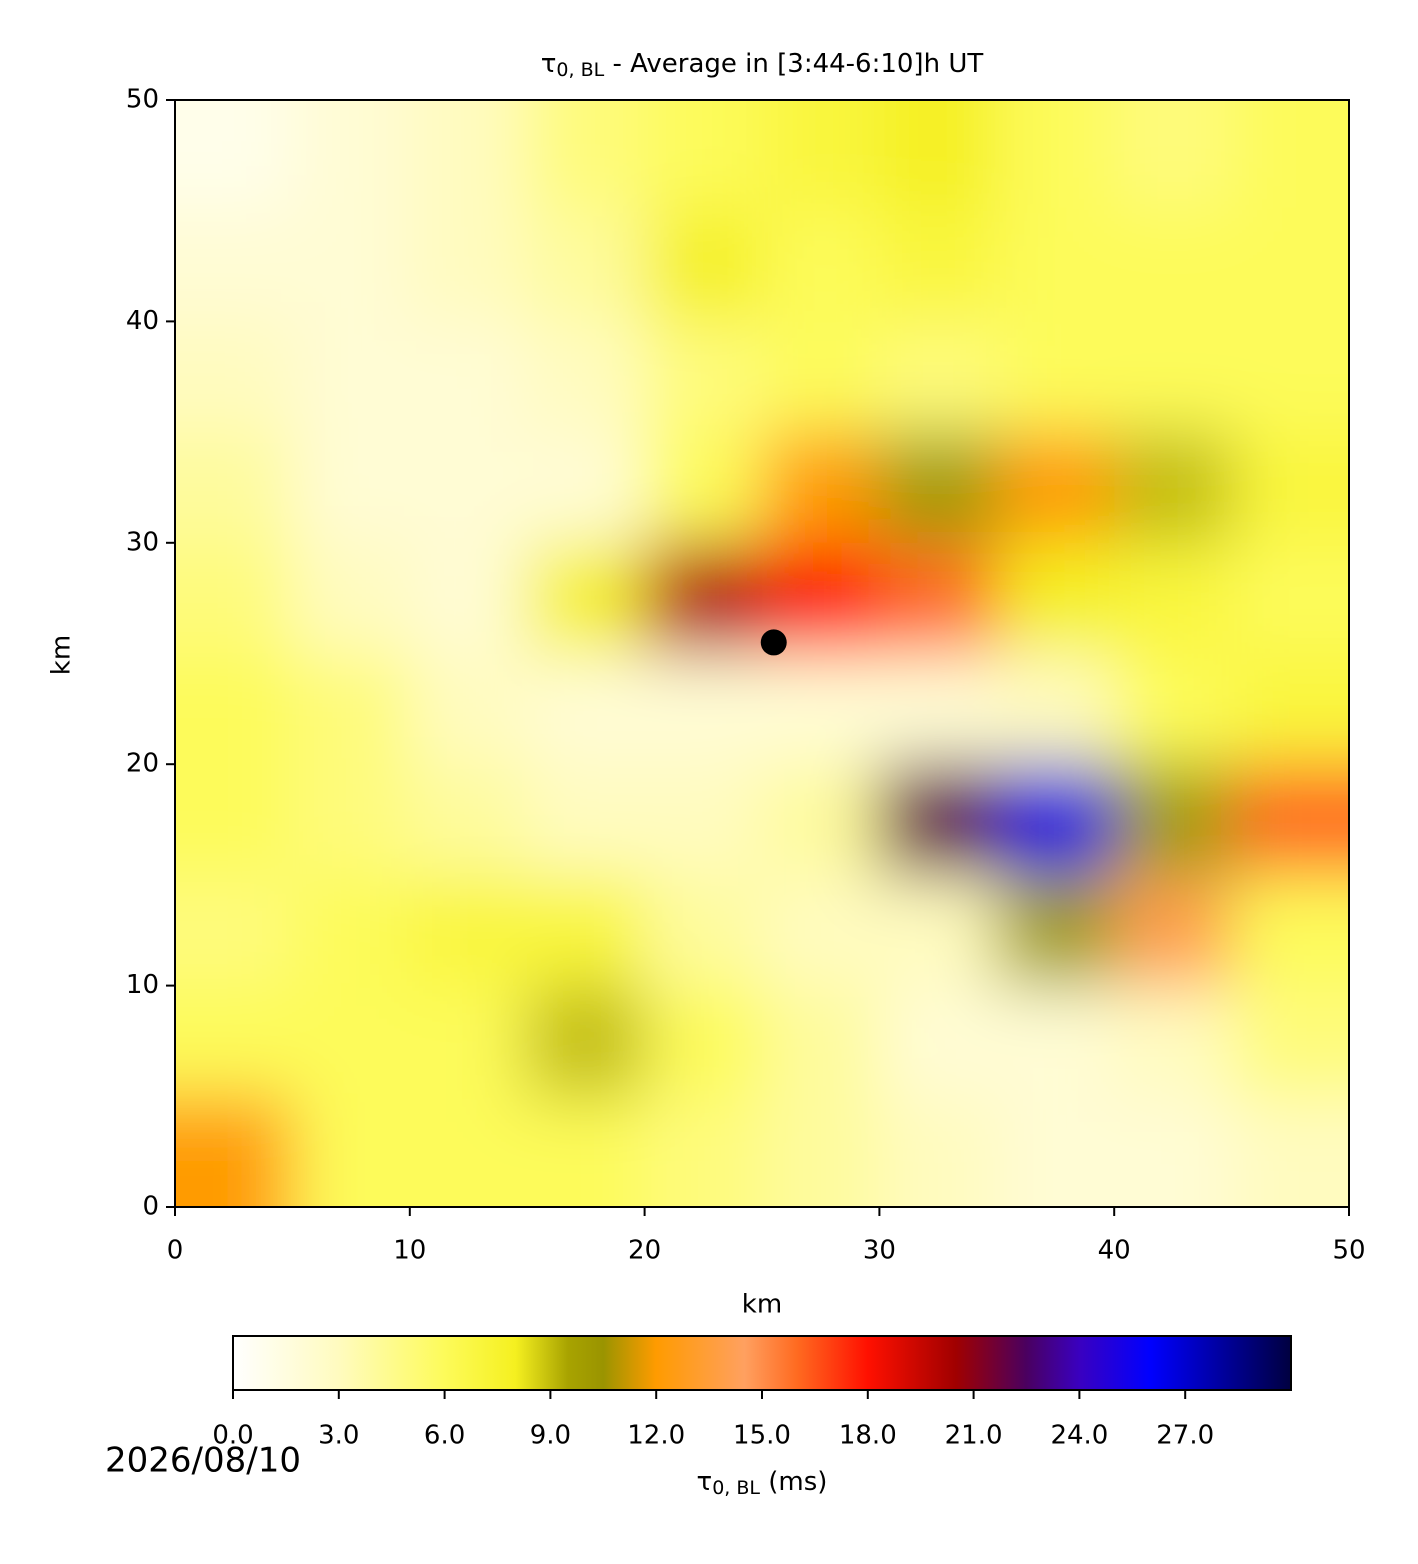  Describe the element at coordinates (142, 100) in the screenshot. I see `y-tick-label: 50` at that location.